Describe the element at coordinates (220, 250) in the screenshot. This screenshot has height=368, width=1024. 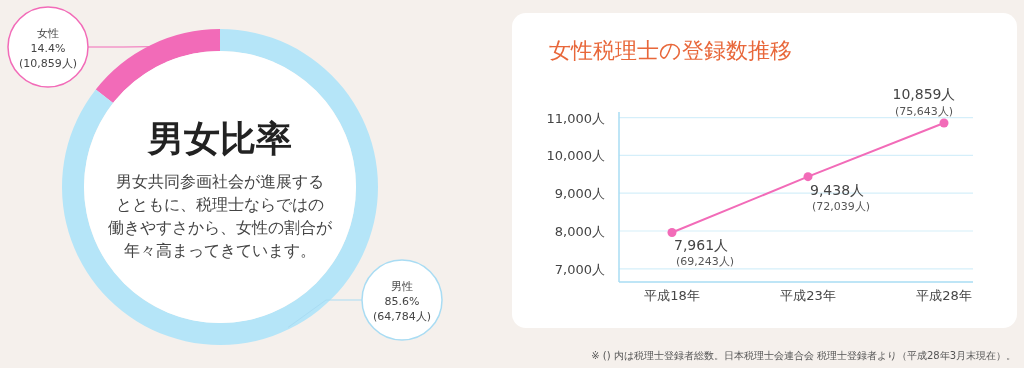
I see `text: 年々高まってきています。` at that location.